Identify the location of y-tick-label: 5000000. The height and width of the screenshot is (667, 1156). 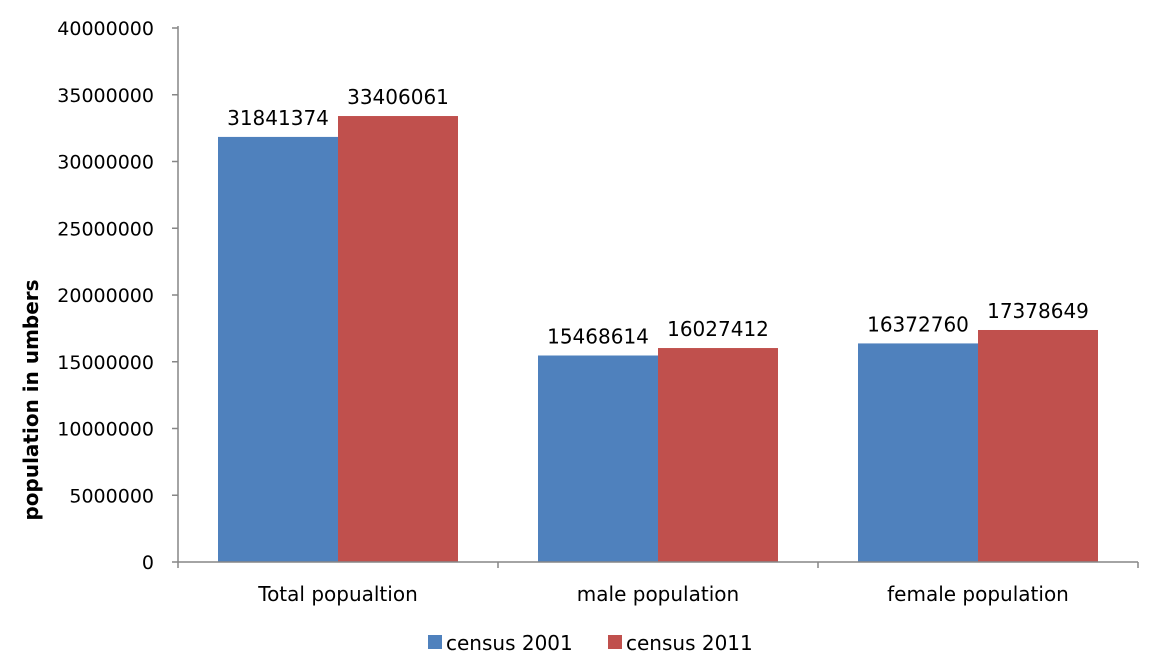
(111, 496).